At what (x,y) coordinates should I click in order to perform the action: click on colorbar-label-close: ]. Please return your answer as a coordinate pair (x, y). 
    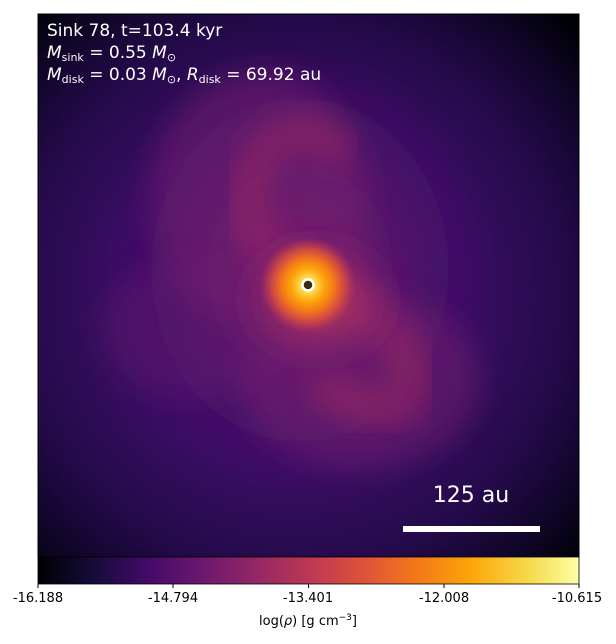
    Looking at the image, I should click on (354, 621).